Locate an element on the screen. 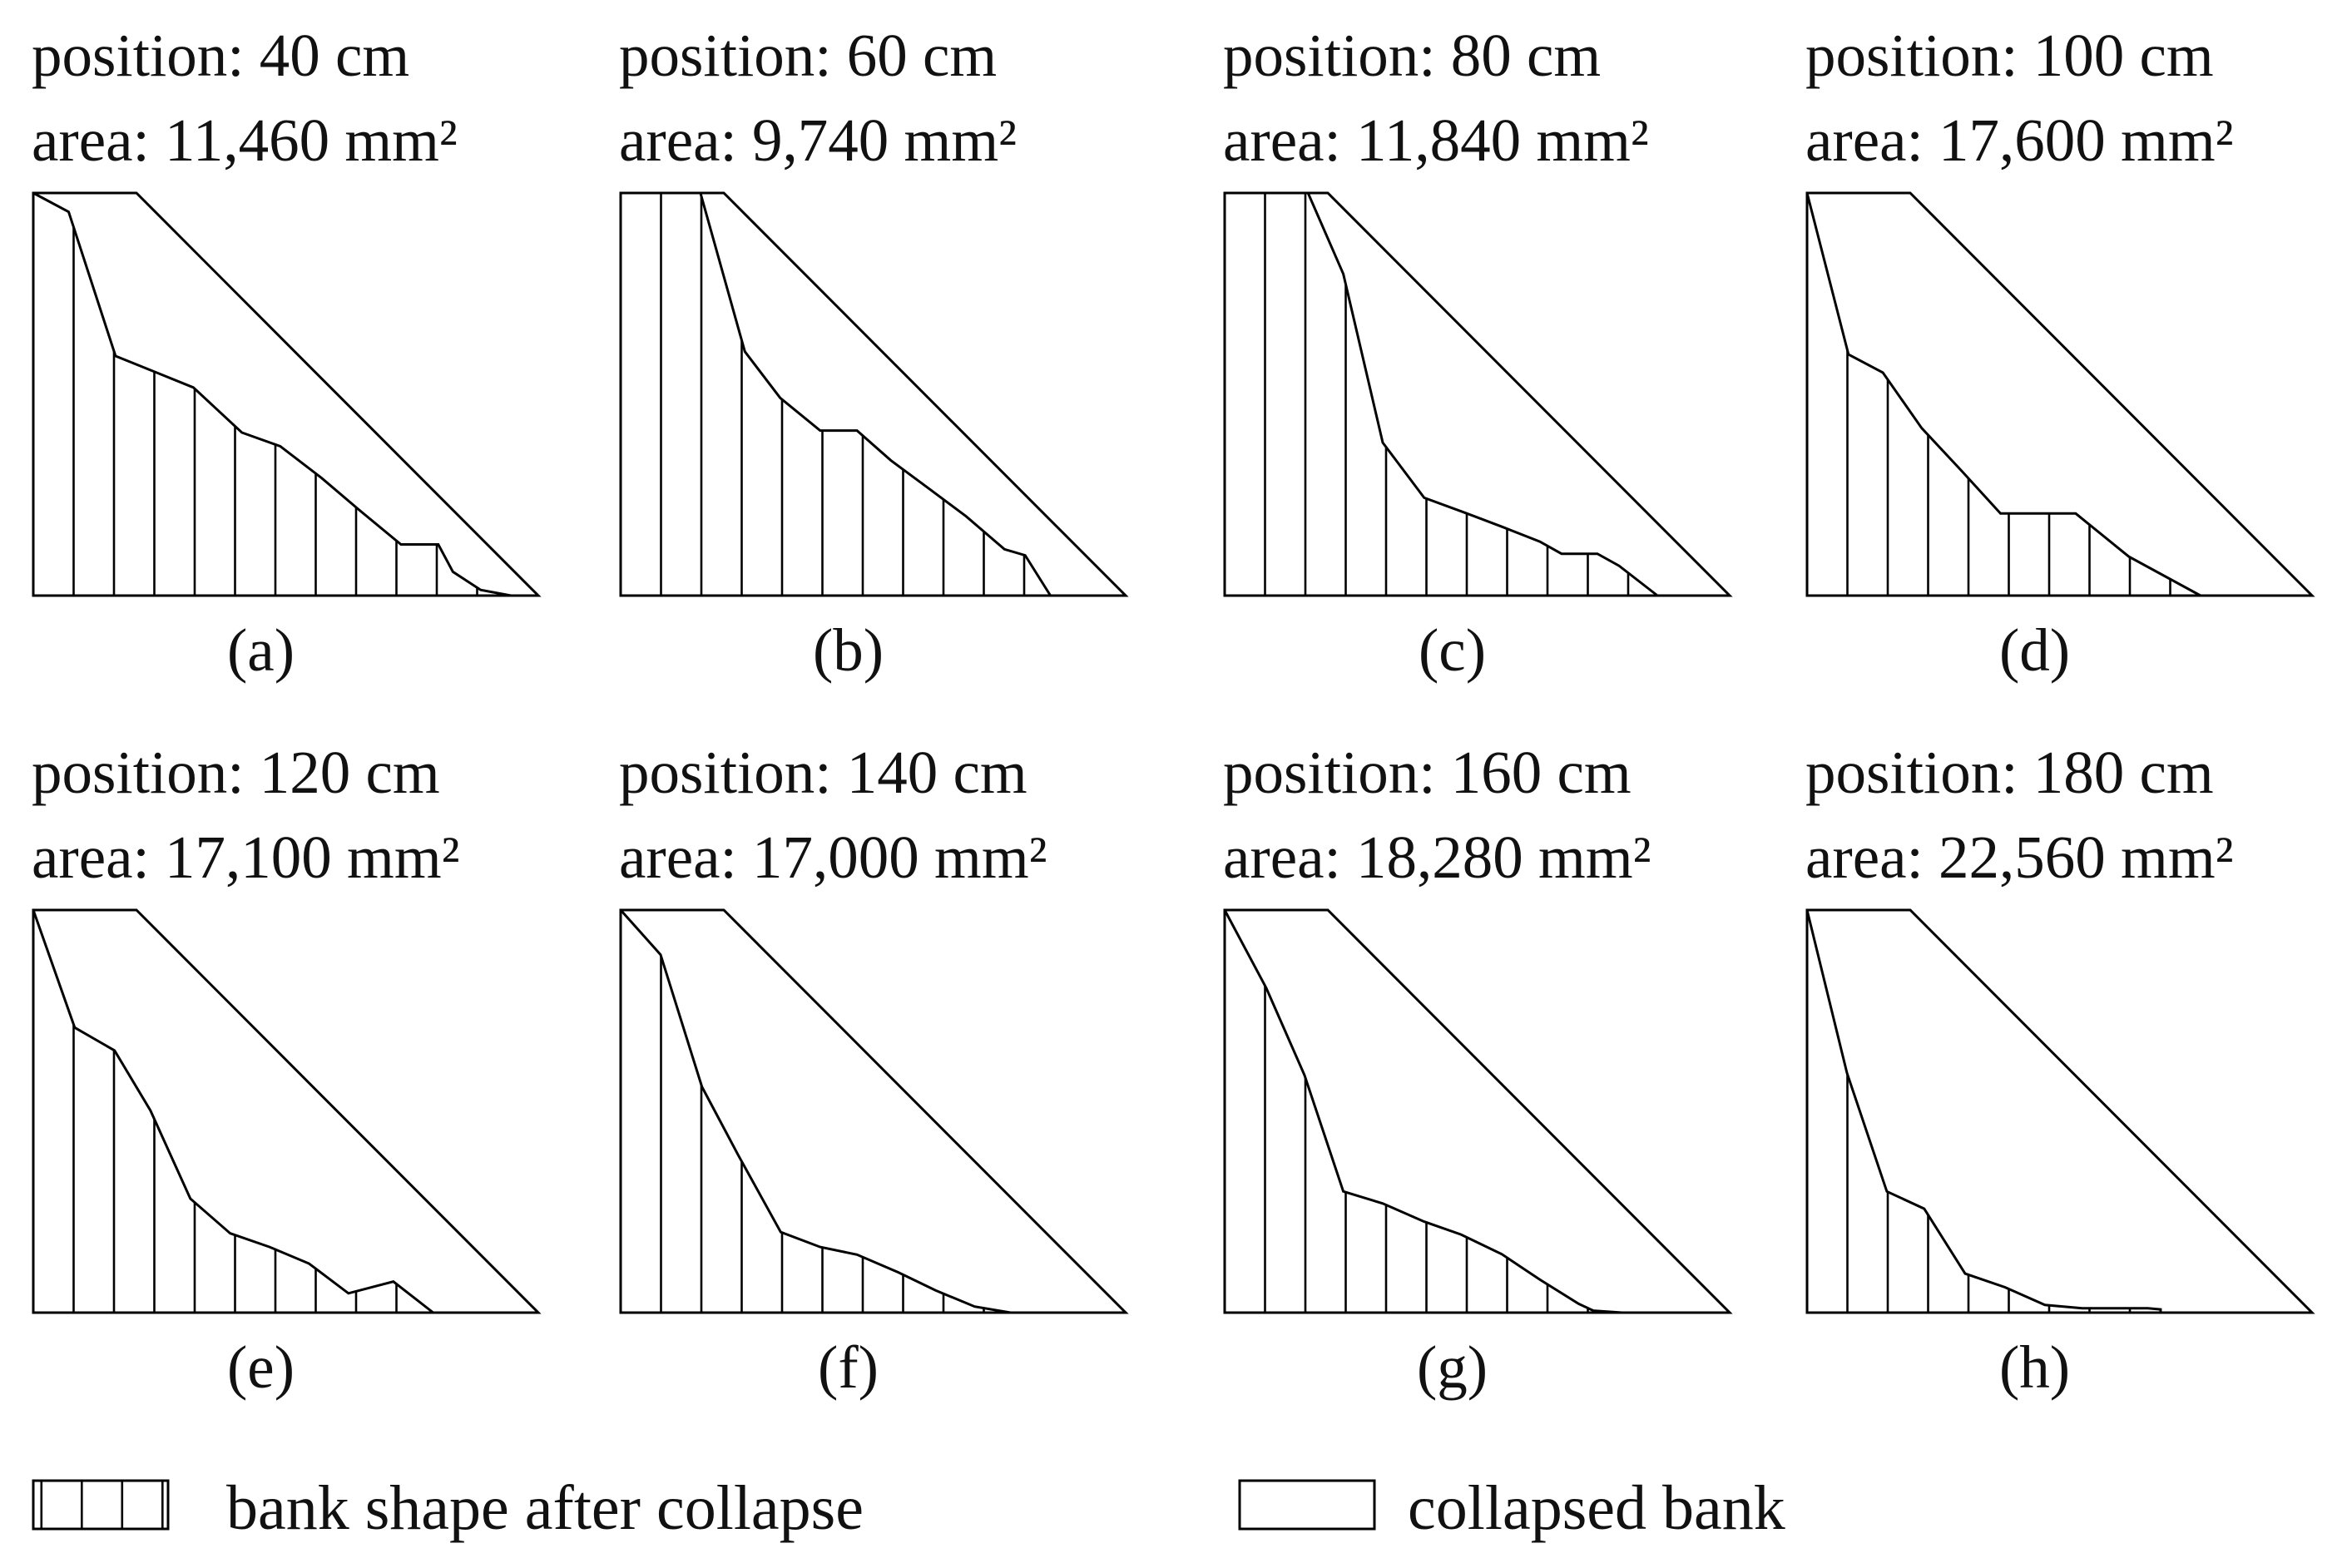 This screenshot has height=1568, width=2352. panel-caption: (g) is located at coordinates (1452, 1367).